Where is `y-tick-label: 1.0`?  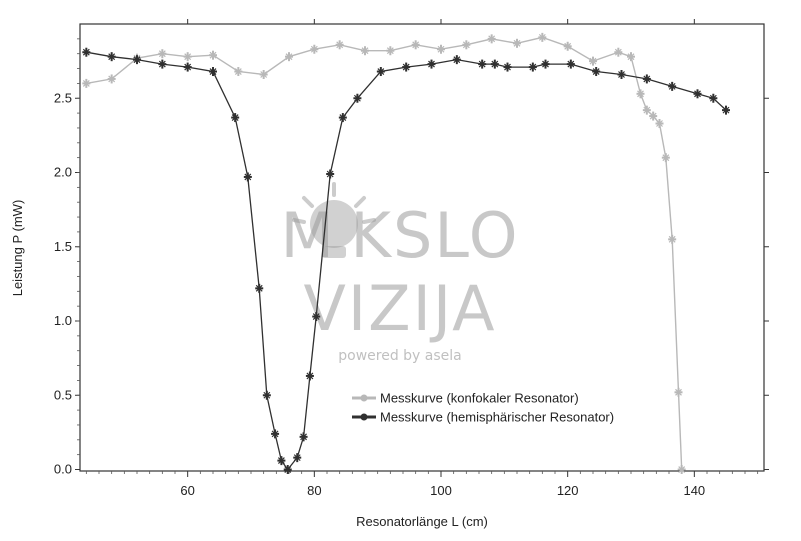 y-tick-label: 1.0 is located at coordinates (63, 320).